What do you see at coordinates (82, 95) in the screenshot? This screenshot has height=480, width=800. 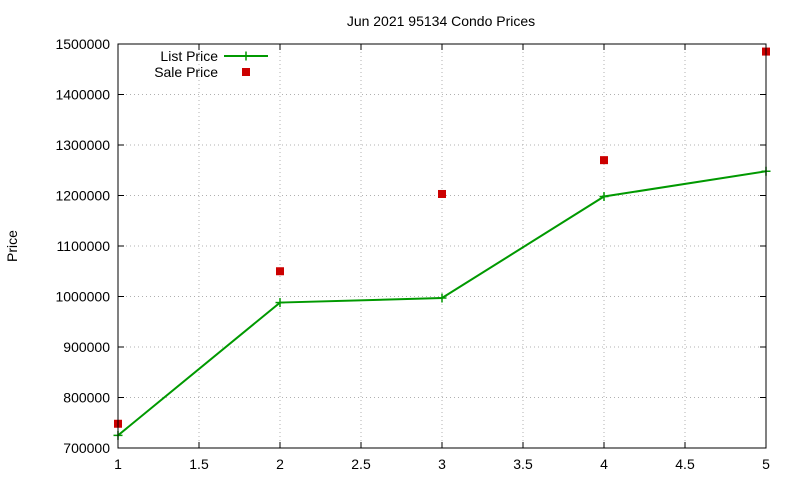 I see `y-tick-label: 1400000` at bounding box center [82, 95].